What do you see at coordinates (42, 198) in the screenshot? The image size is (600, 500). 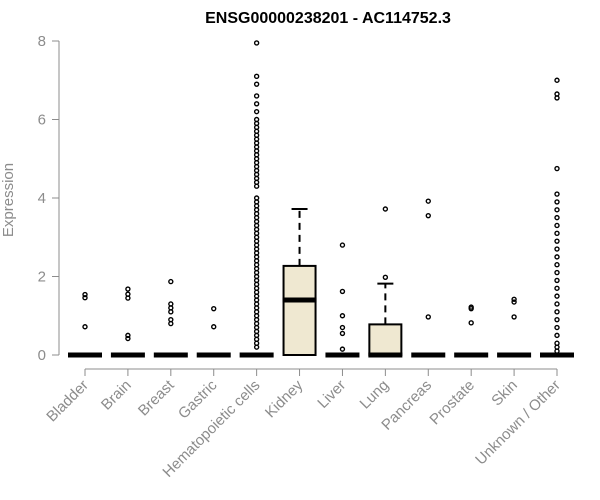 I see `y-tick-label: 4` at bounding box center [42, 198].